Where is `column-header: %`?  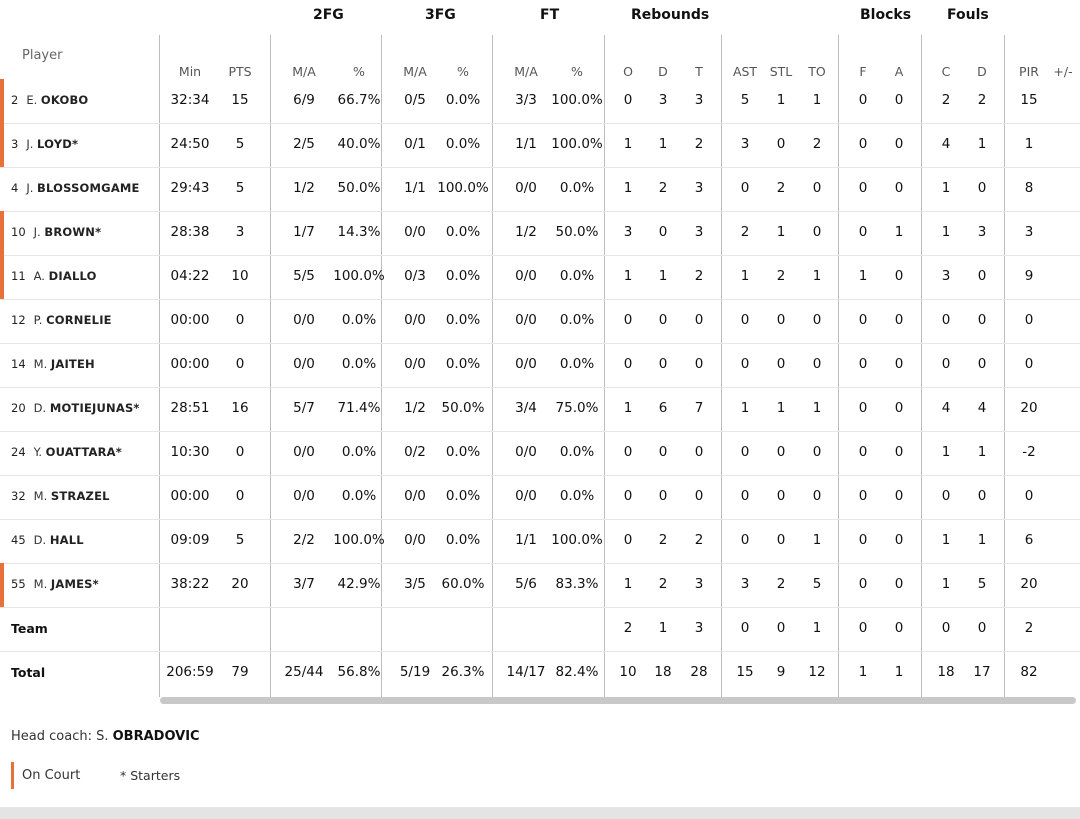 column-header: % is located at coordinates (577, 71).